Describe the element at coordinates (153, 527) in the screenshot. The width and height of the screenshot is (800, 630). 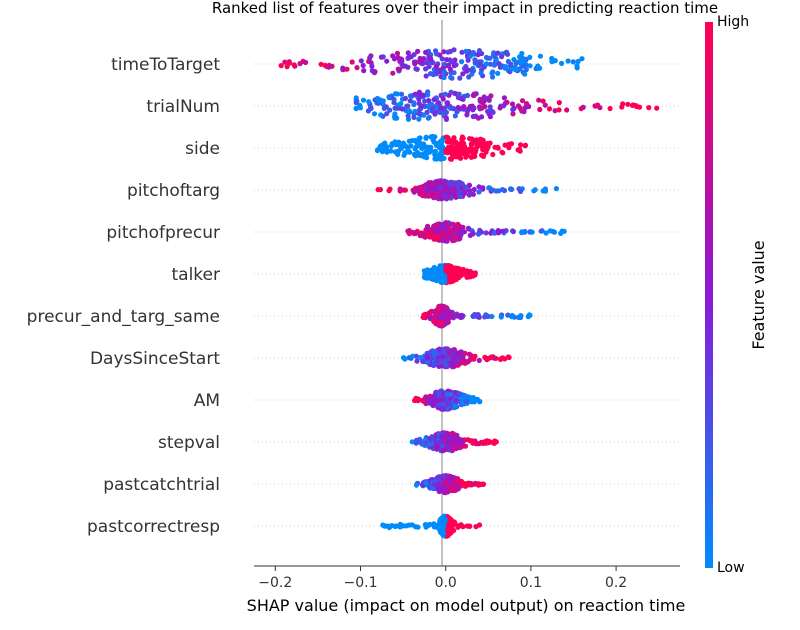
I see `feature-label: pastcorrectresp` at that location.